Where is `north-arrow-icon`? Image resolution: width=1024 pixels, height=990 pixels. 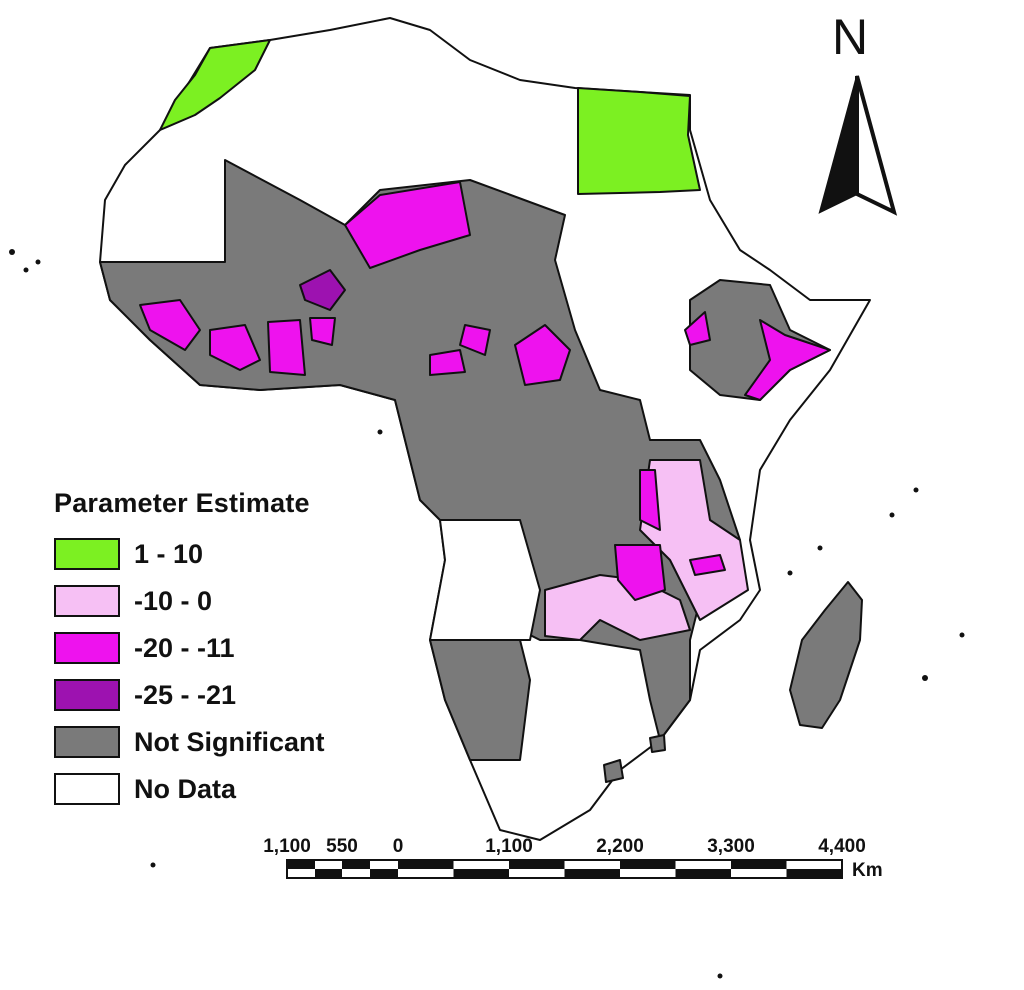 north-arrow-icon is located at coordinates (858, 145).